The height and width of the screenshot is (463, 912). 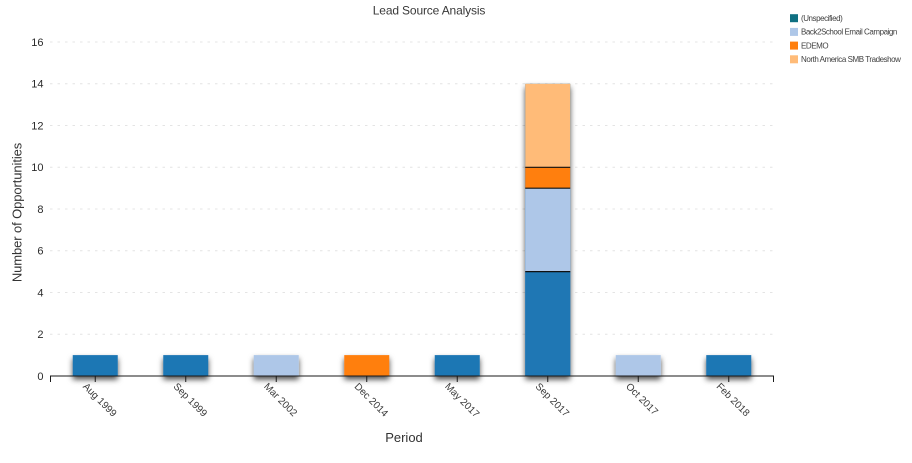 I want to click on svg-text: North America SMB Tradeshow, so click(x=851, y=59).